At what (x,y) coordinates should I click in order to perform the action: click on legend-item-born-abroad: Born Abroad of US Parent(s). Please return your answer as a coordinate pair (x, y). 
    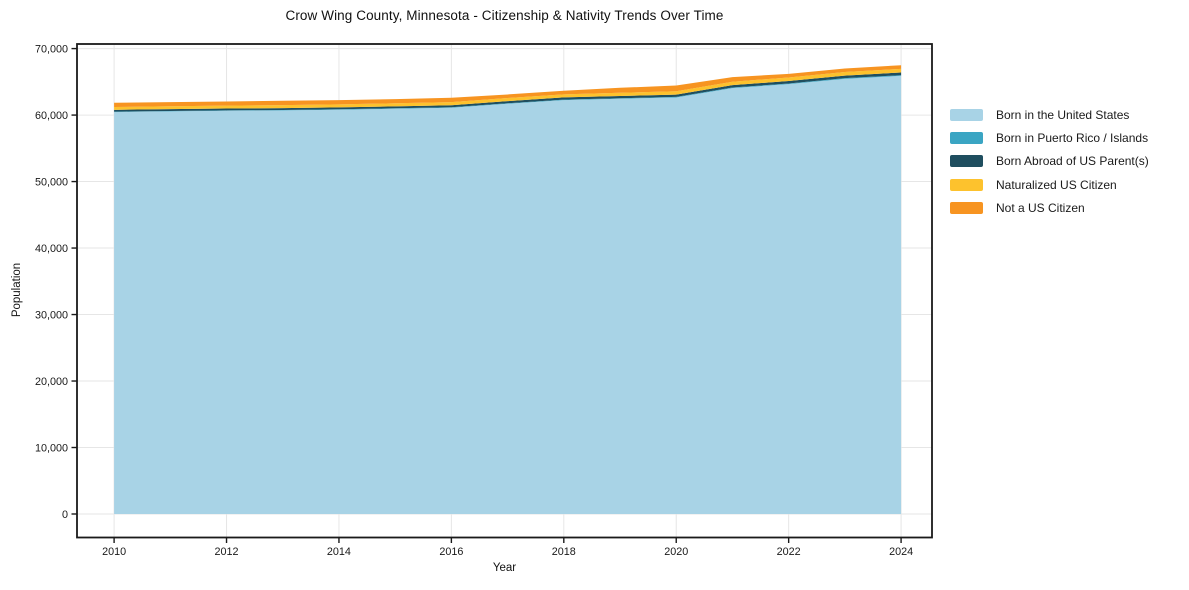
    Looking at the image, I should click on (1049, 161).